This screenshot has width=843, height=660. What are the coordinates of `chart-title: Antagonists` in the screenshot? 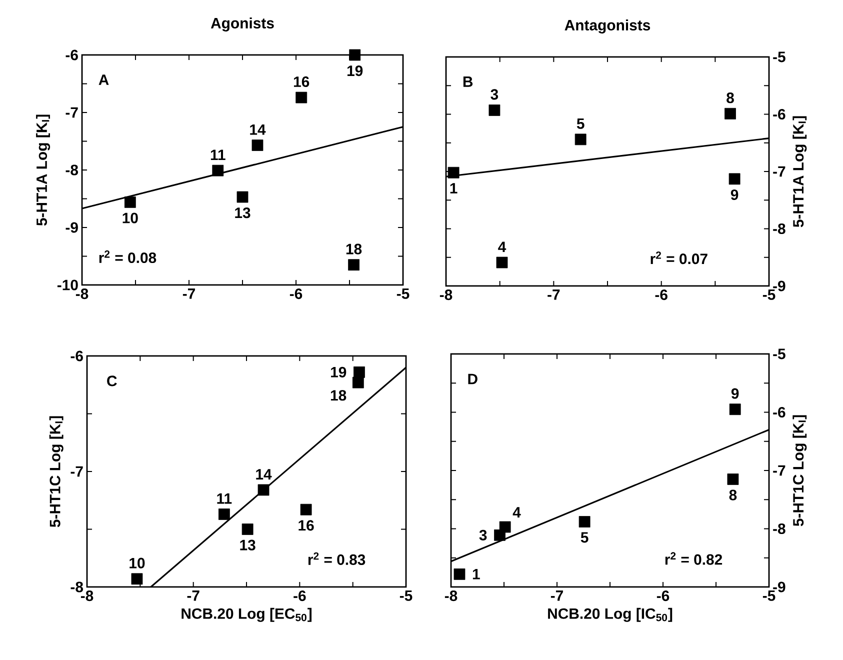 It's located at (607, 26).